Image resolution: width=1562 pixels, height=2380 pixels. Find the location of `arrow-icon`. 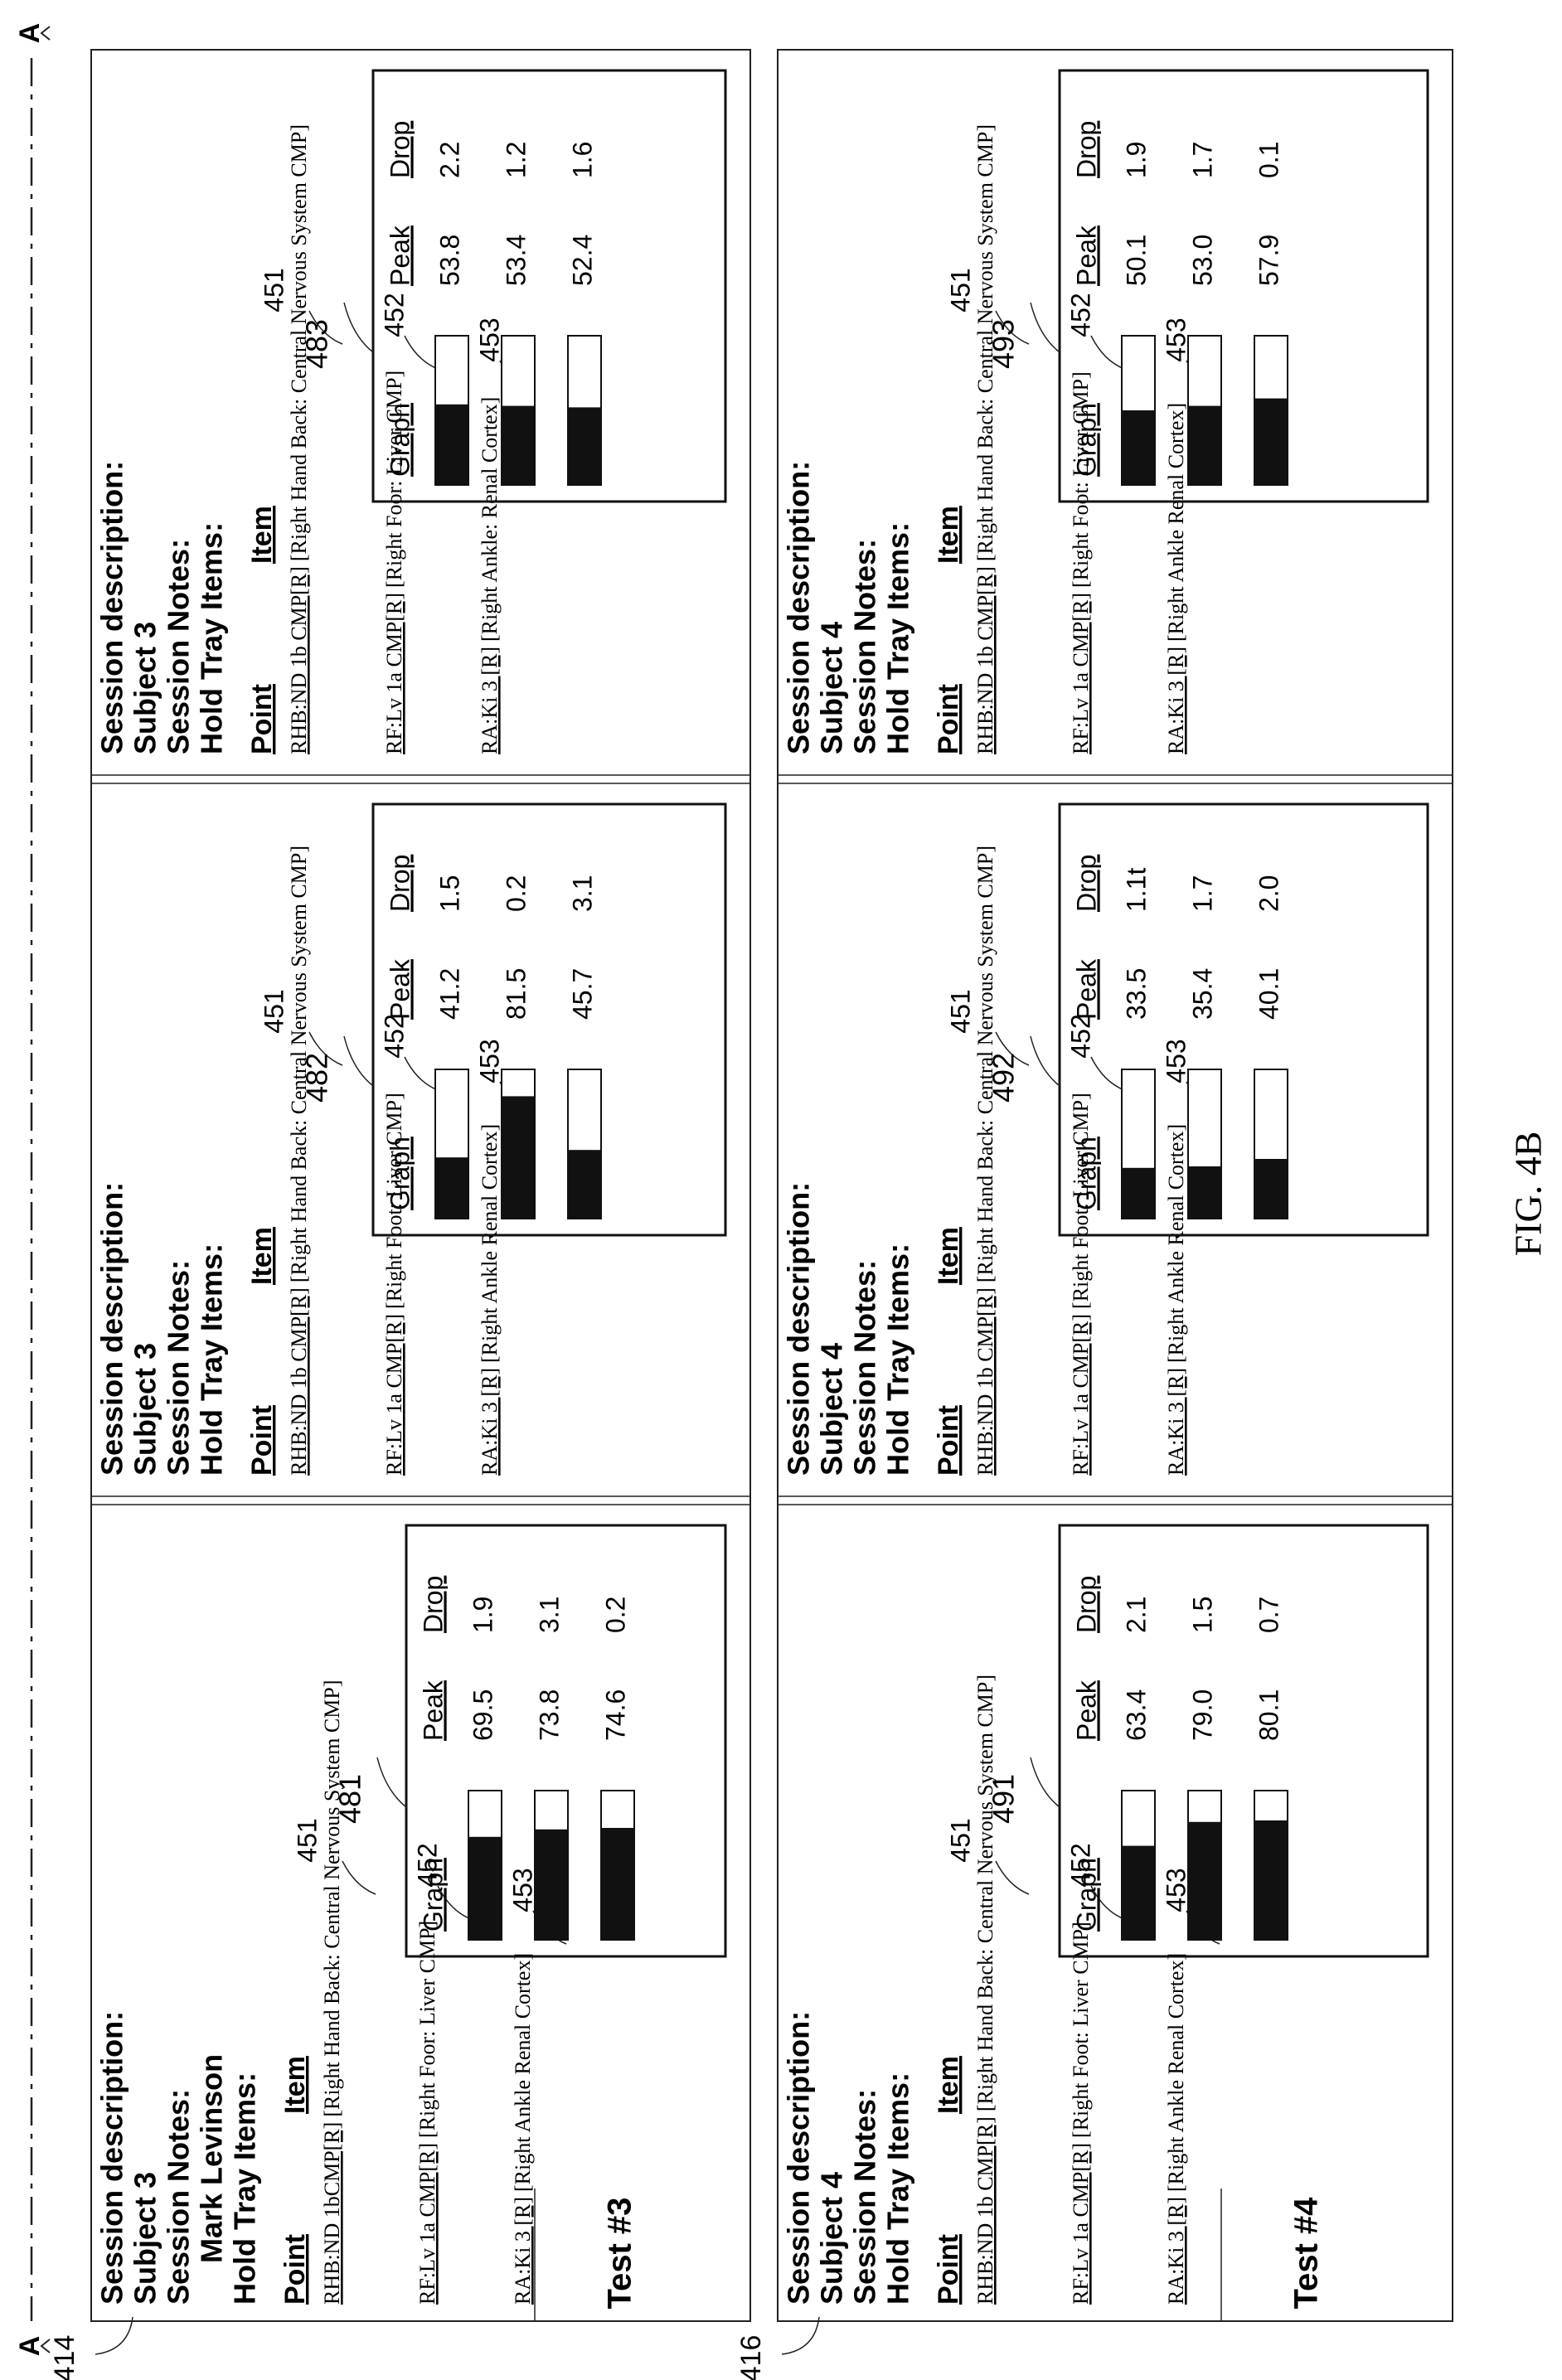

arrow-icon is located at coordinates (46, 2346).